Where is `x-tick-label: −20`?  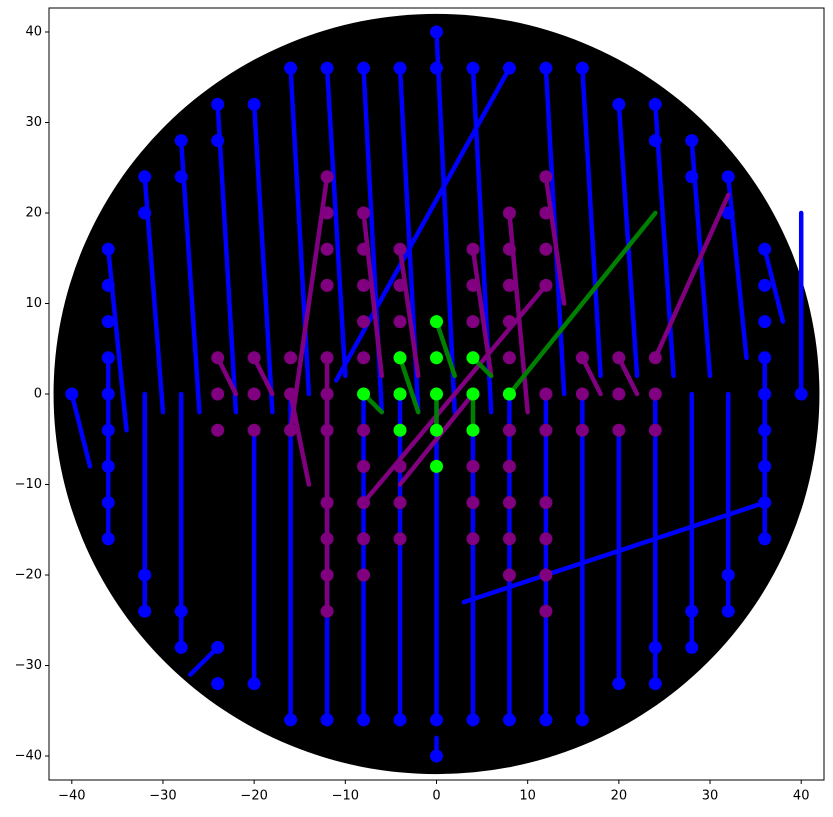 x-tick-label: −20 is located at coordinates (253, 796).